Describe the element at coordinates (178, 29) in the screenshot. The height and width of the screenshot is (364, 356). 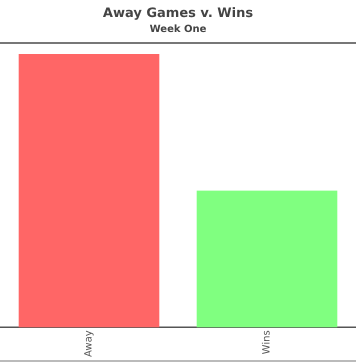
I see `chart-subtitle: Week One` at that location.